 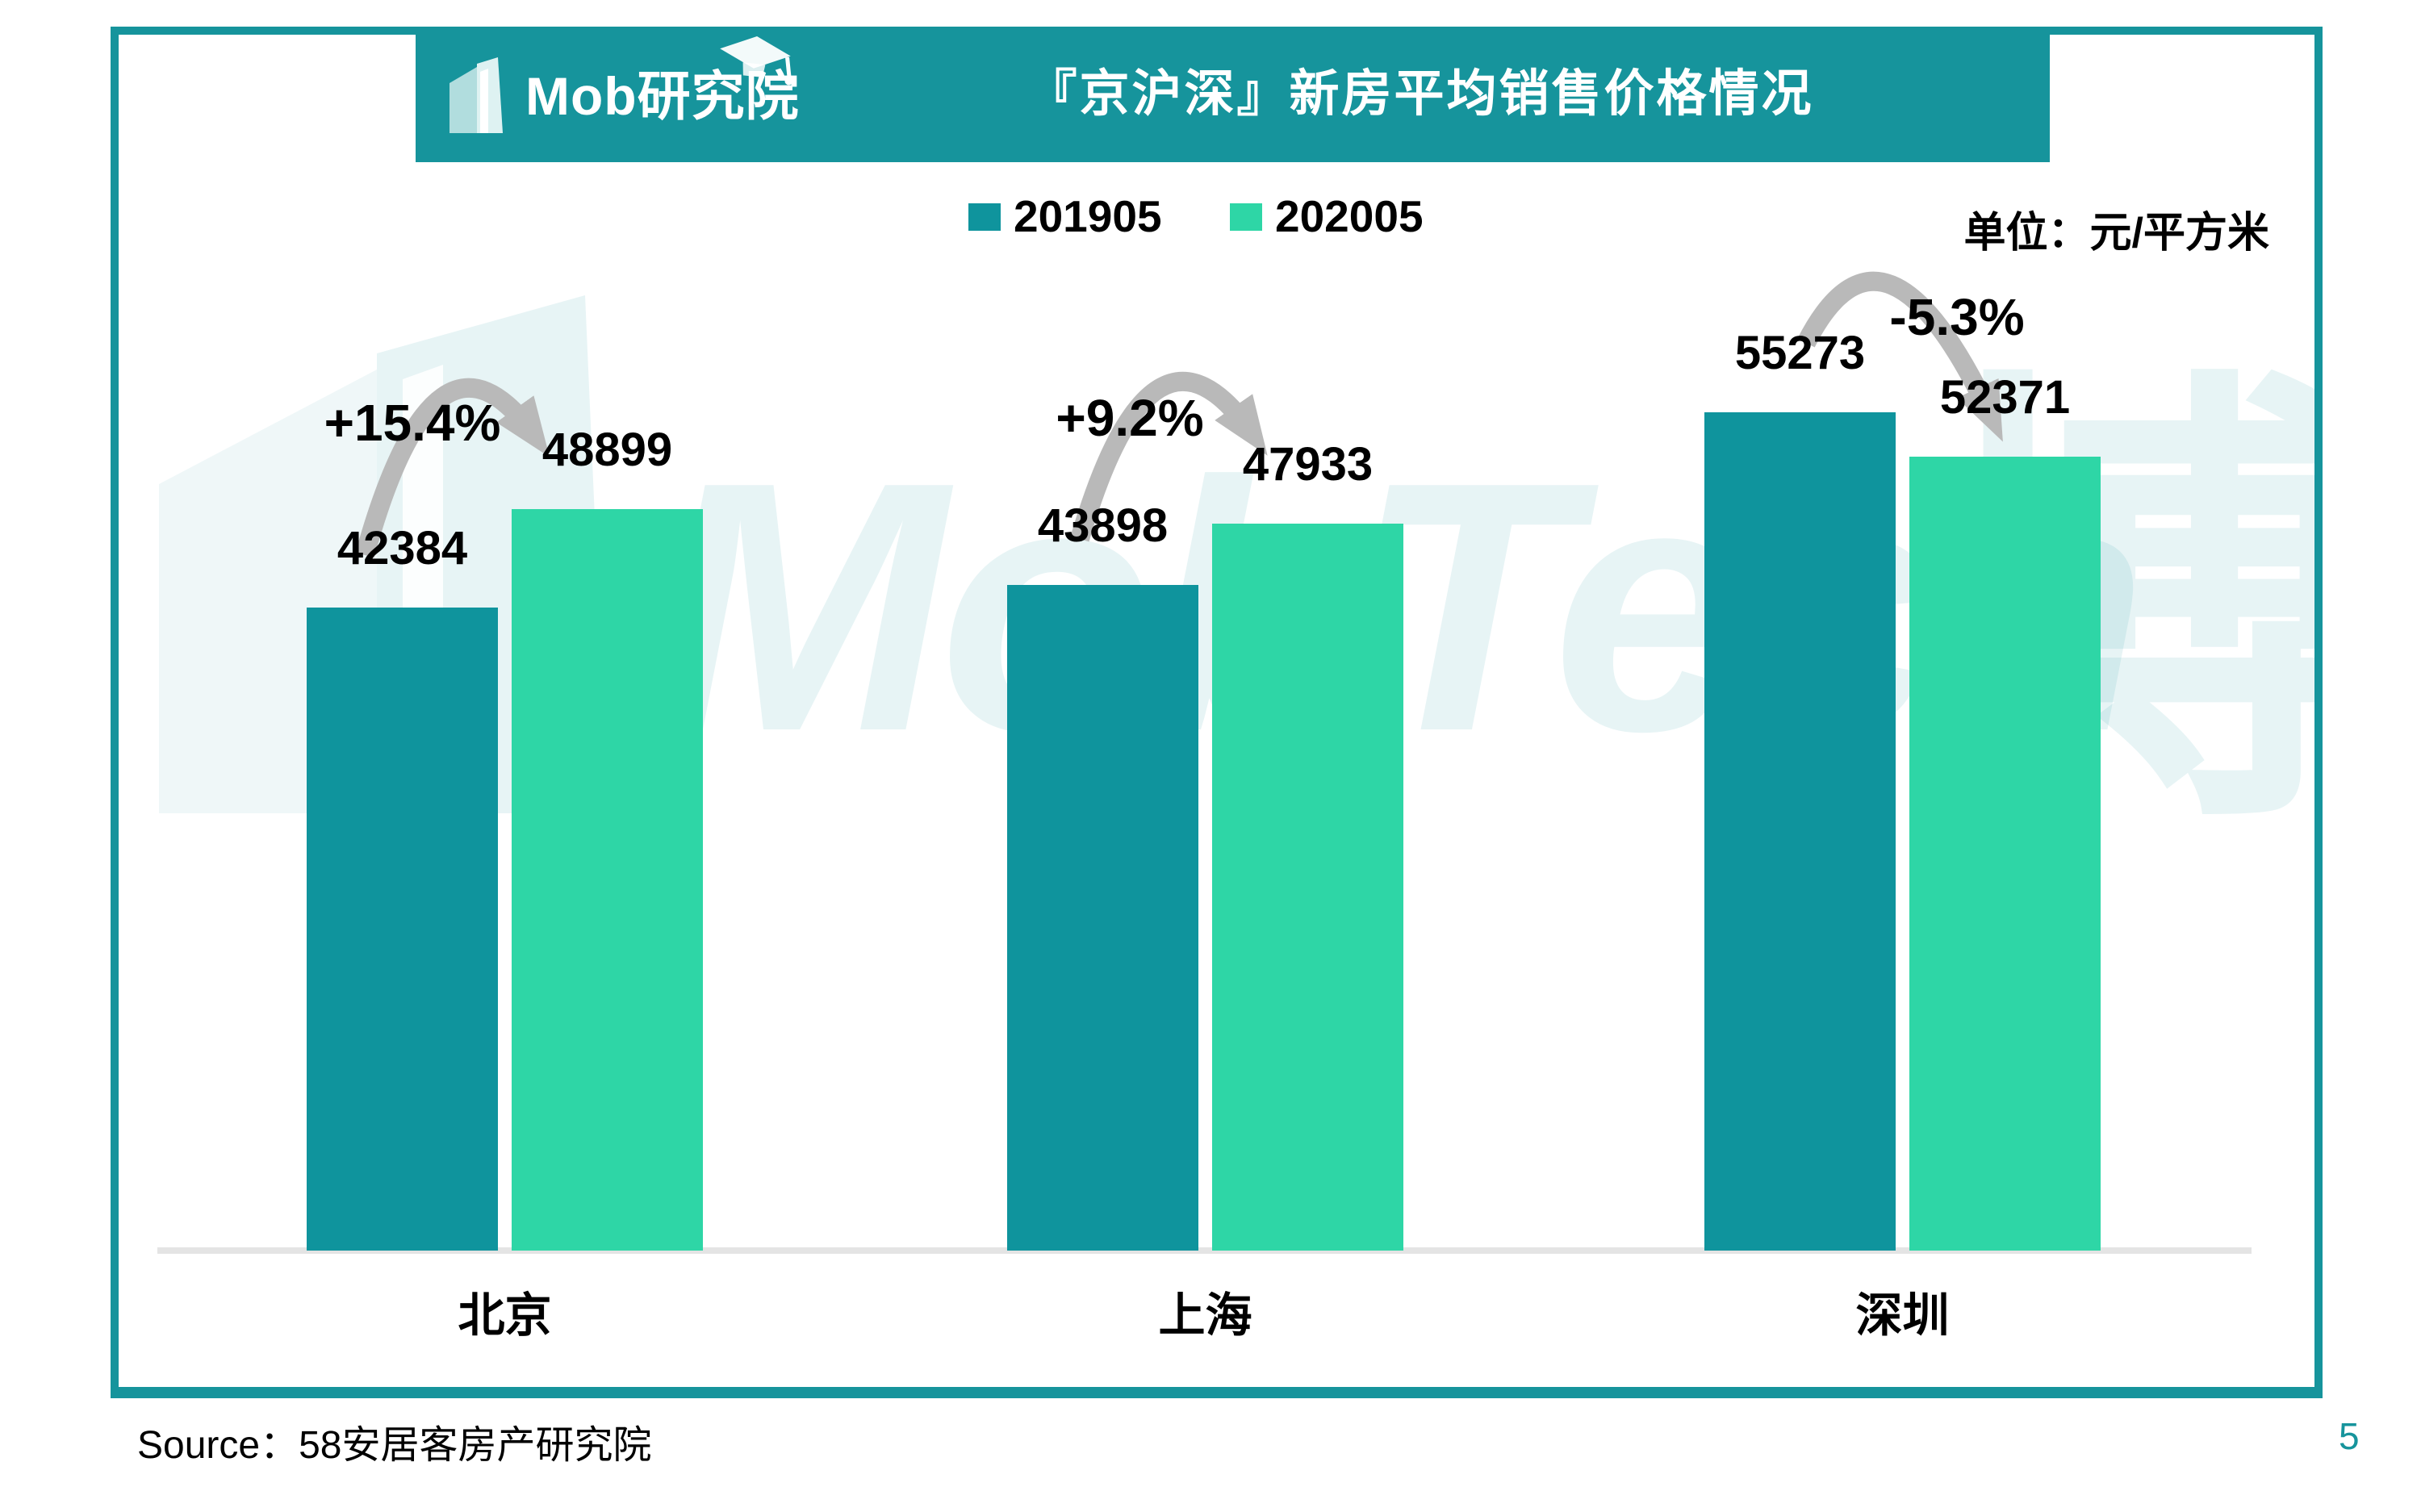 What do you see at coordinates (2349, 1436) in the screenshot?
I see `page-number: 5` at bounding box center [2349, 1436].